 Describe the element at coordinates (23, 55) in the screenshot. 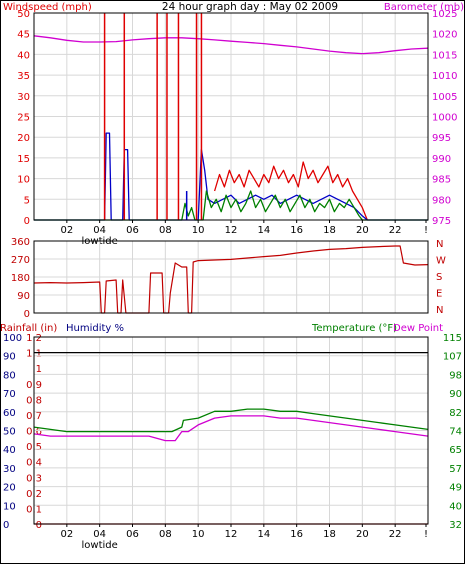

I see `windspeed-tick-label: 40` at that location.